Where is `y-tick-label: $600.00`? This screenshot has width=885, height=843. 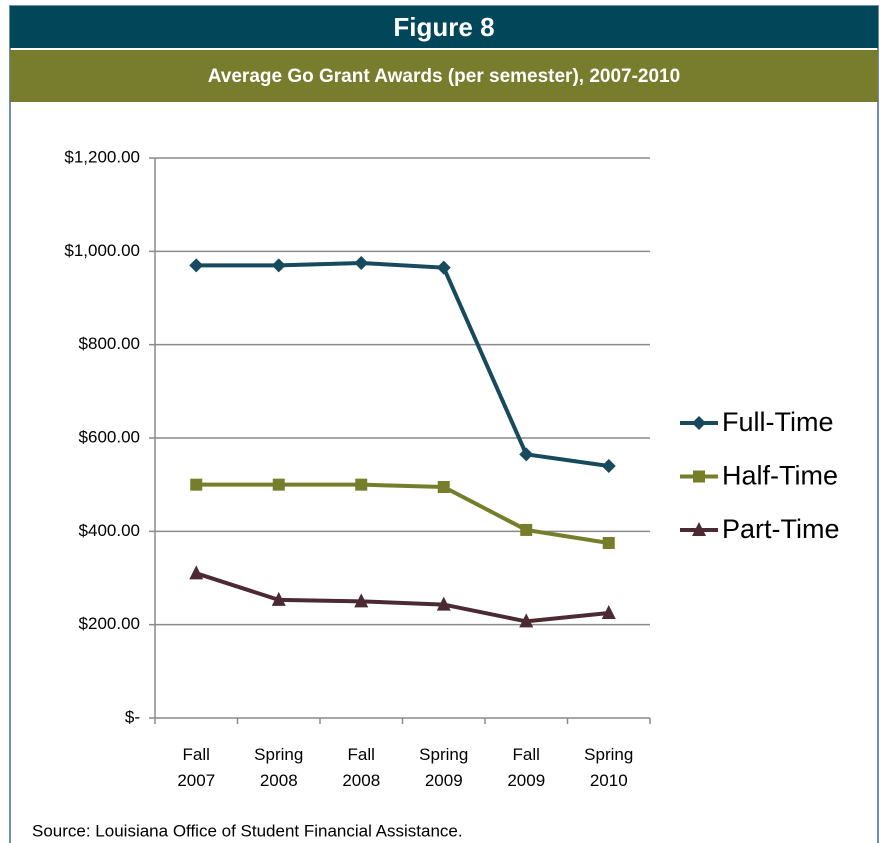 y-tick-label: $600.00 is located at coordinates (109, 436).